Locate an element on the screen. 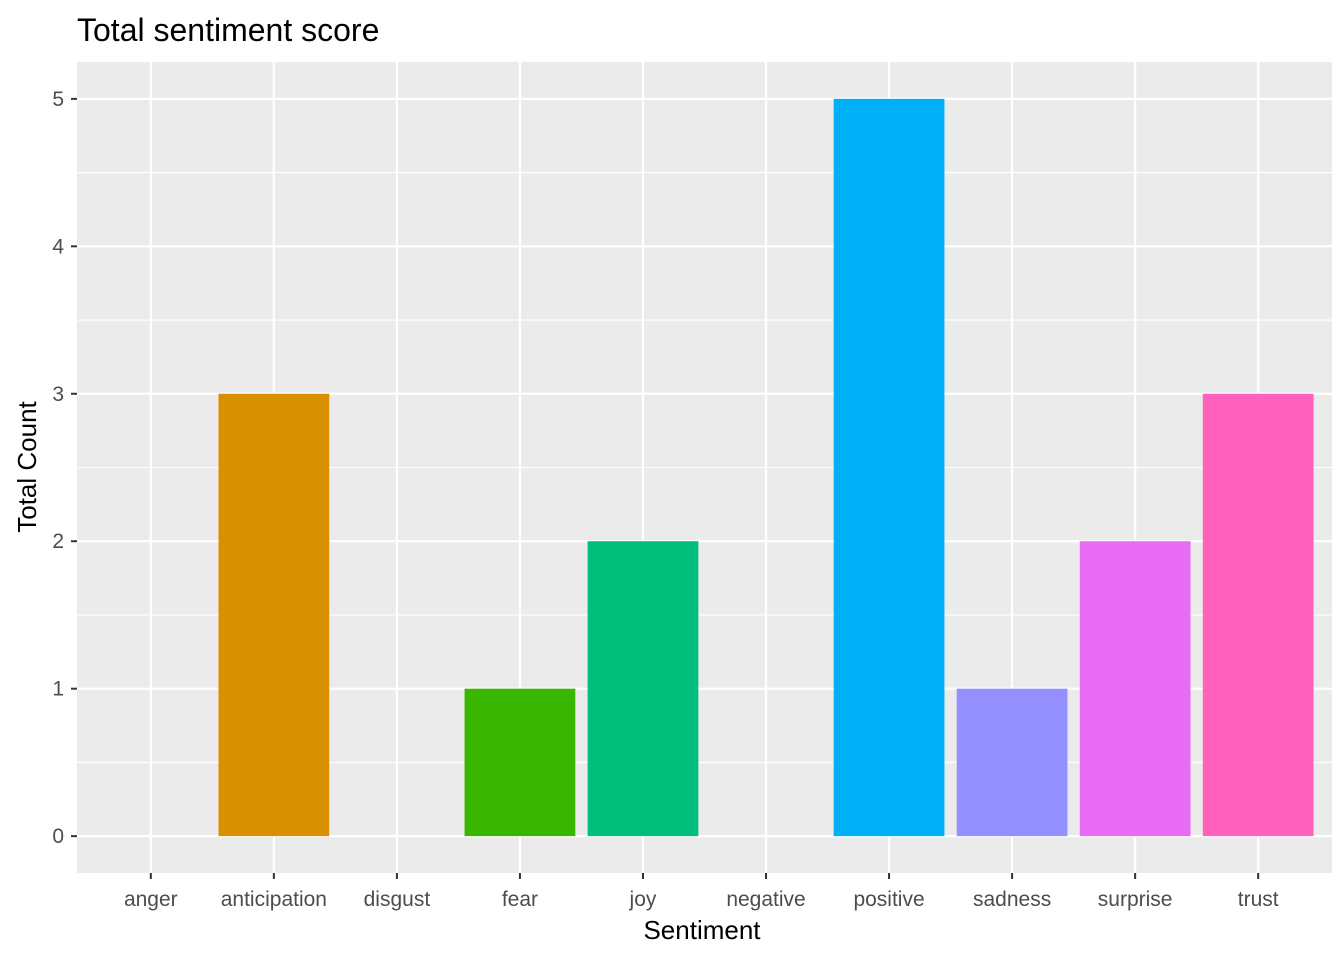 The width and height of the screenshot is (1344, 960). x-axis-title: Sentiment is located at coordinates (702, 930).